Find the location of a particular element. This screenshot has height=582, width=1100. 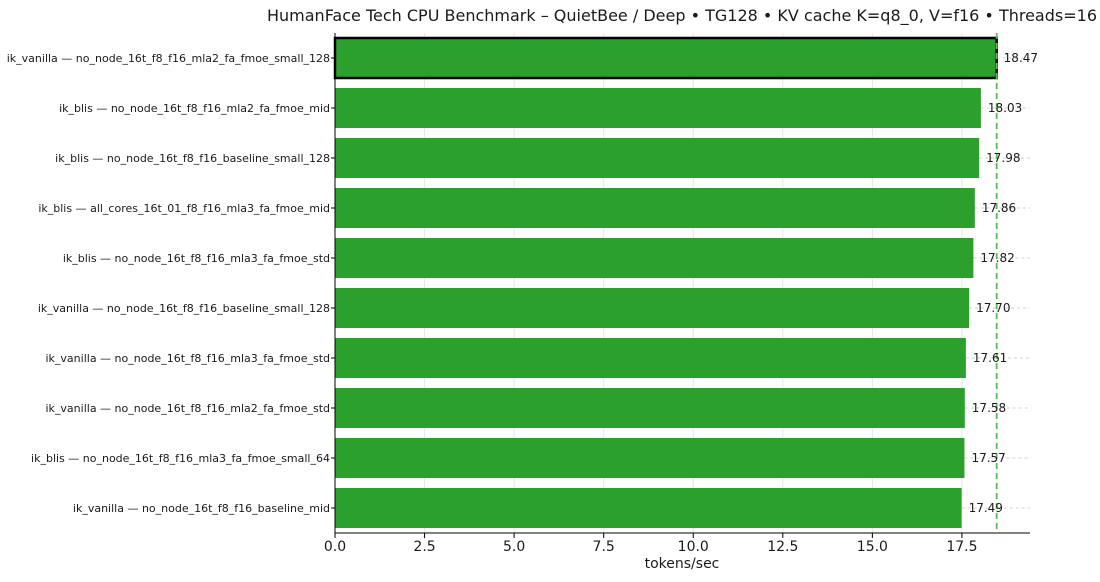

value-label: 17.70 is located at coordinates (993, 308).